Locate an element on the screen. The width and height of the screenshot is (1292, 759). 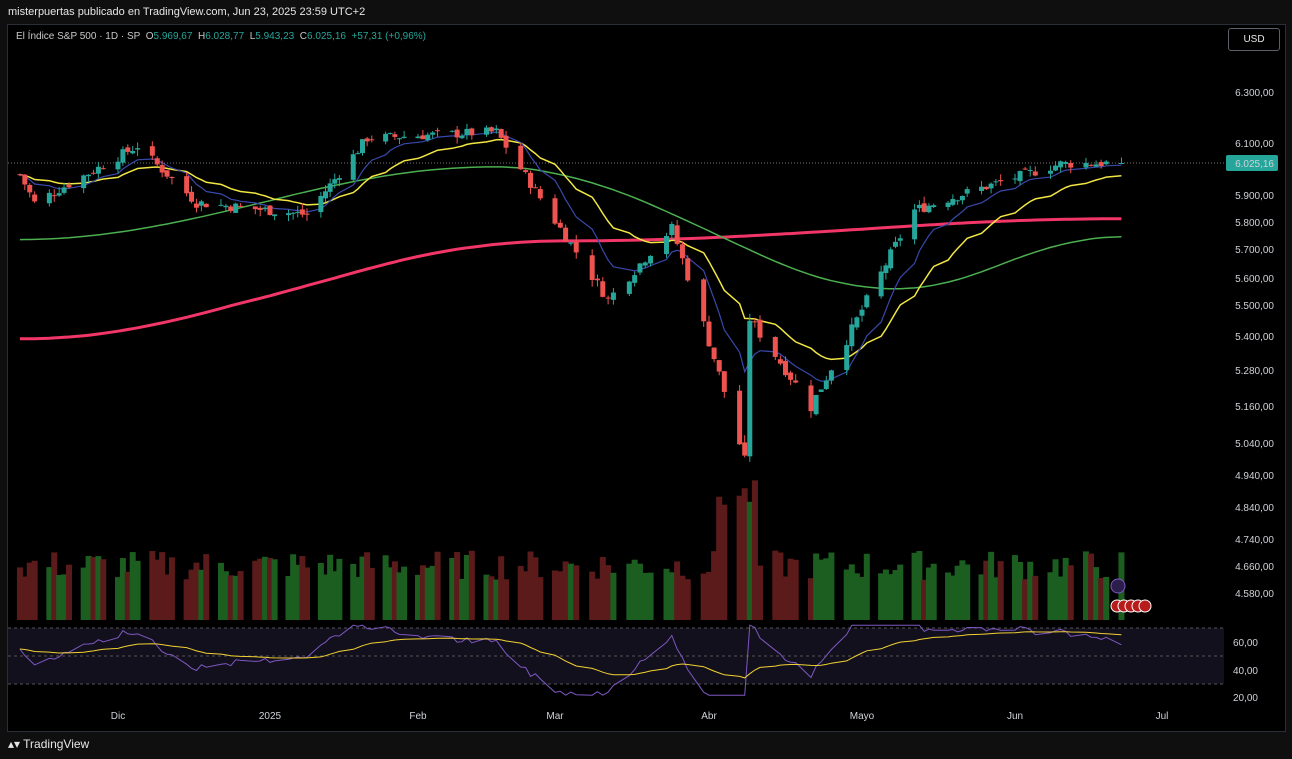
tradingview-logo: ▴▾ TradingView is located at coordinates (48, 744).